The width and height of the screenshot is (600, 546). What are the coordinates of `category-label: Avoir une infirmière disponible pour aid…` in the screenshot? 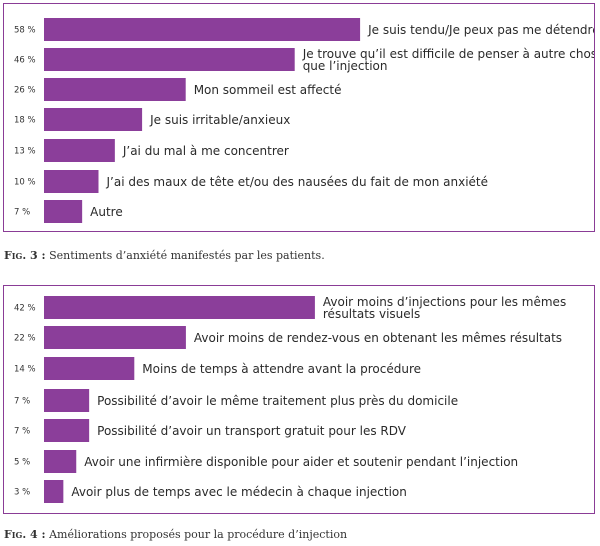 It's located at (301, 462).